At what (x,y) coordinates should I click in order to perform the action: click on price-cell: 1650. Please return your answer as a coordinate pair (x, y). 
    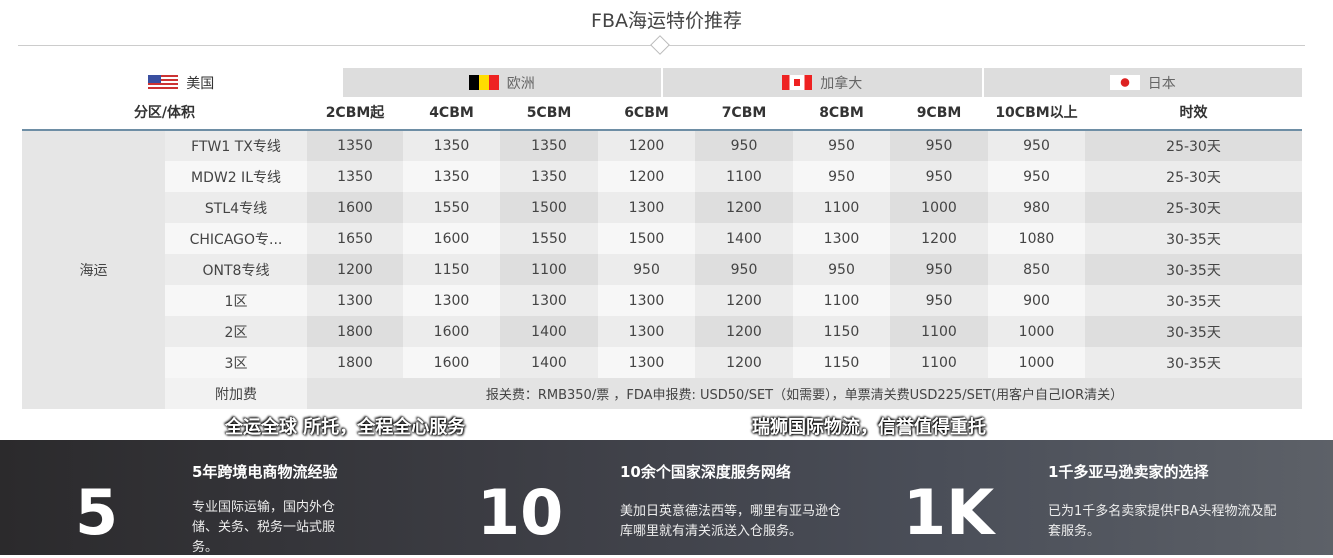
    Looking at the image, I should click on (355, 238).